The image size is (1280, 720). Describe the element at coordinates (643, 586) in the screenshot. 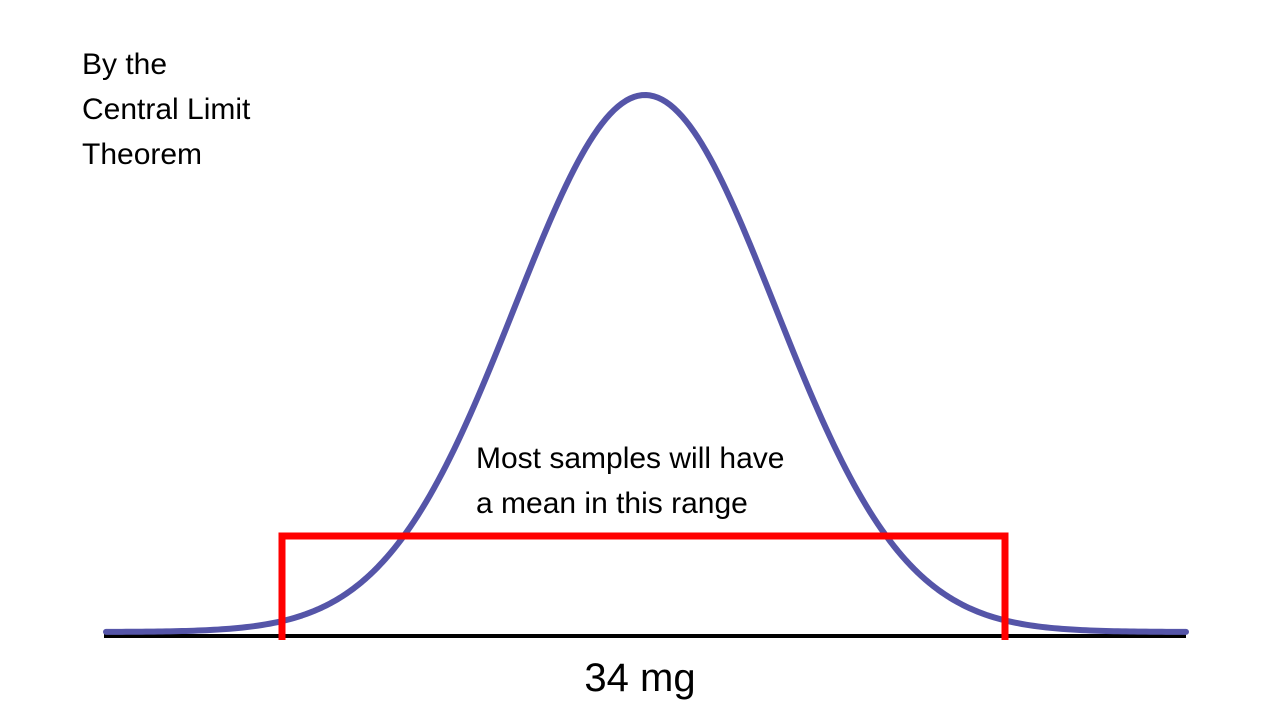

I see `range-bracket` at that location.